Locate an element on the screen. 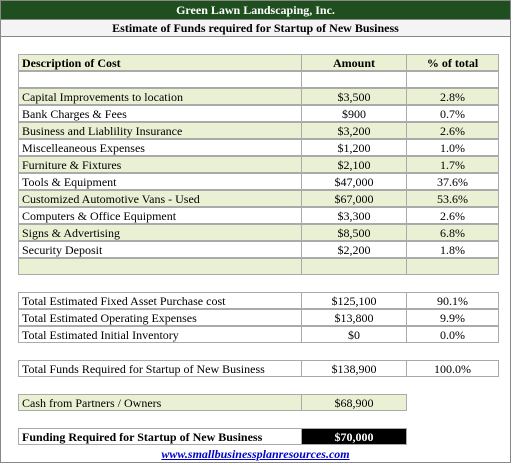 The image size is (511, 463). column-header: Amount is located at coordinates (354, 62).